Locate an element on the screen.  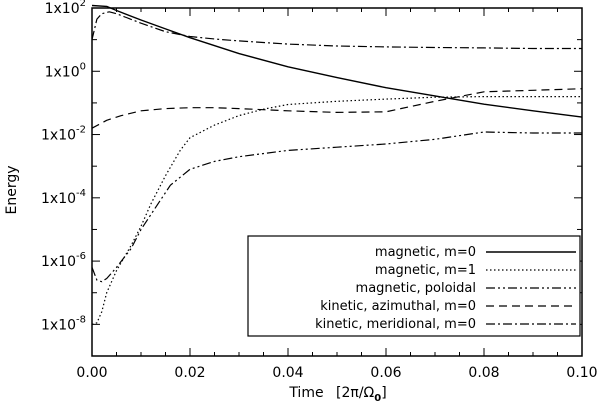
y-tick-label: 1x100 is located at coordinates (65, 70).